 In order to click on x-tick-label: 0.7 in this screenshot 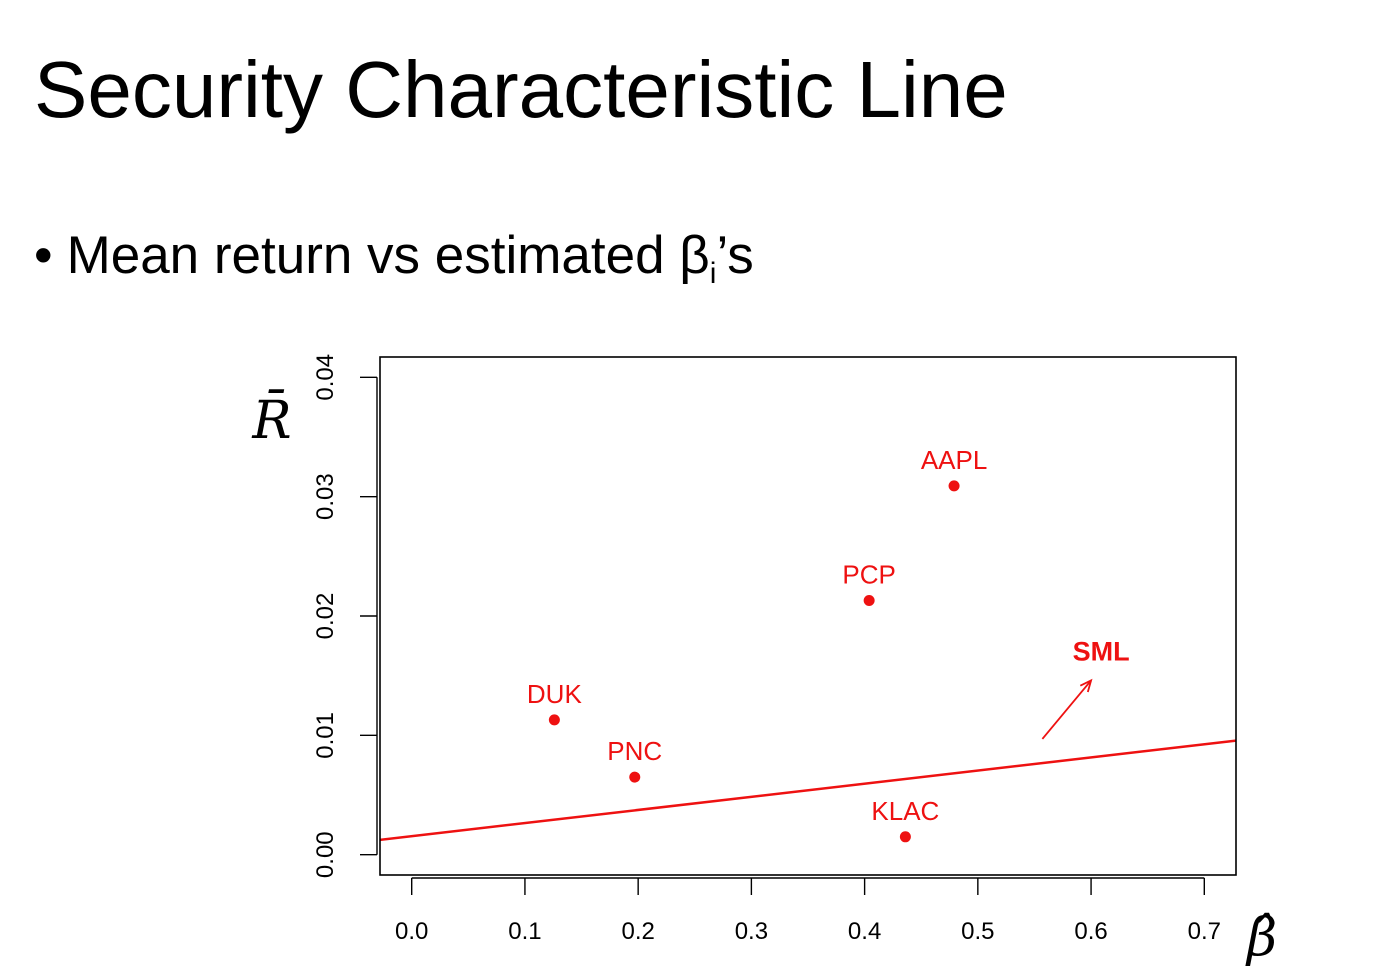, I will do `click(1204, 931)`.